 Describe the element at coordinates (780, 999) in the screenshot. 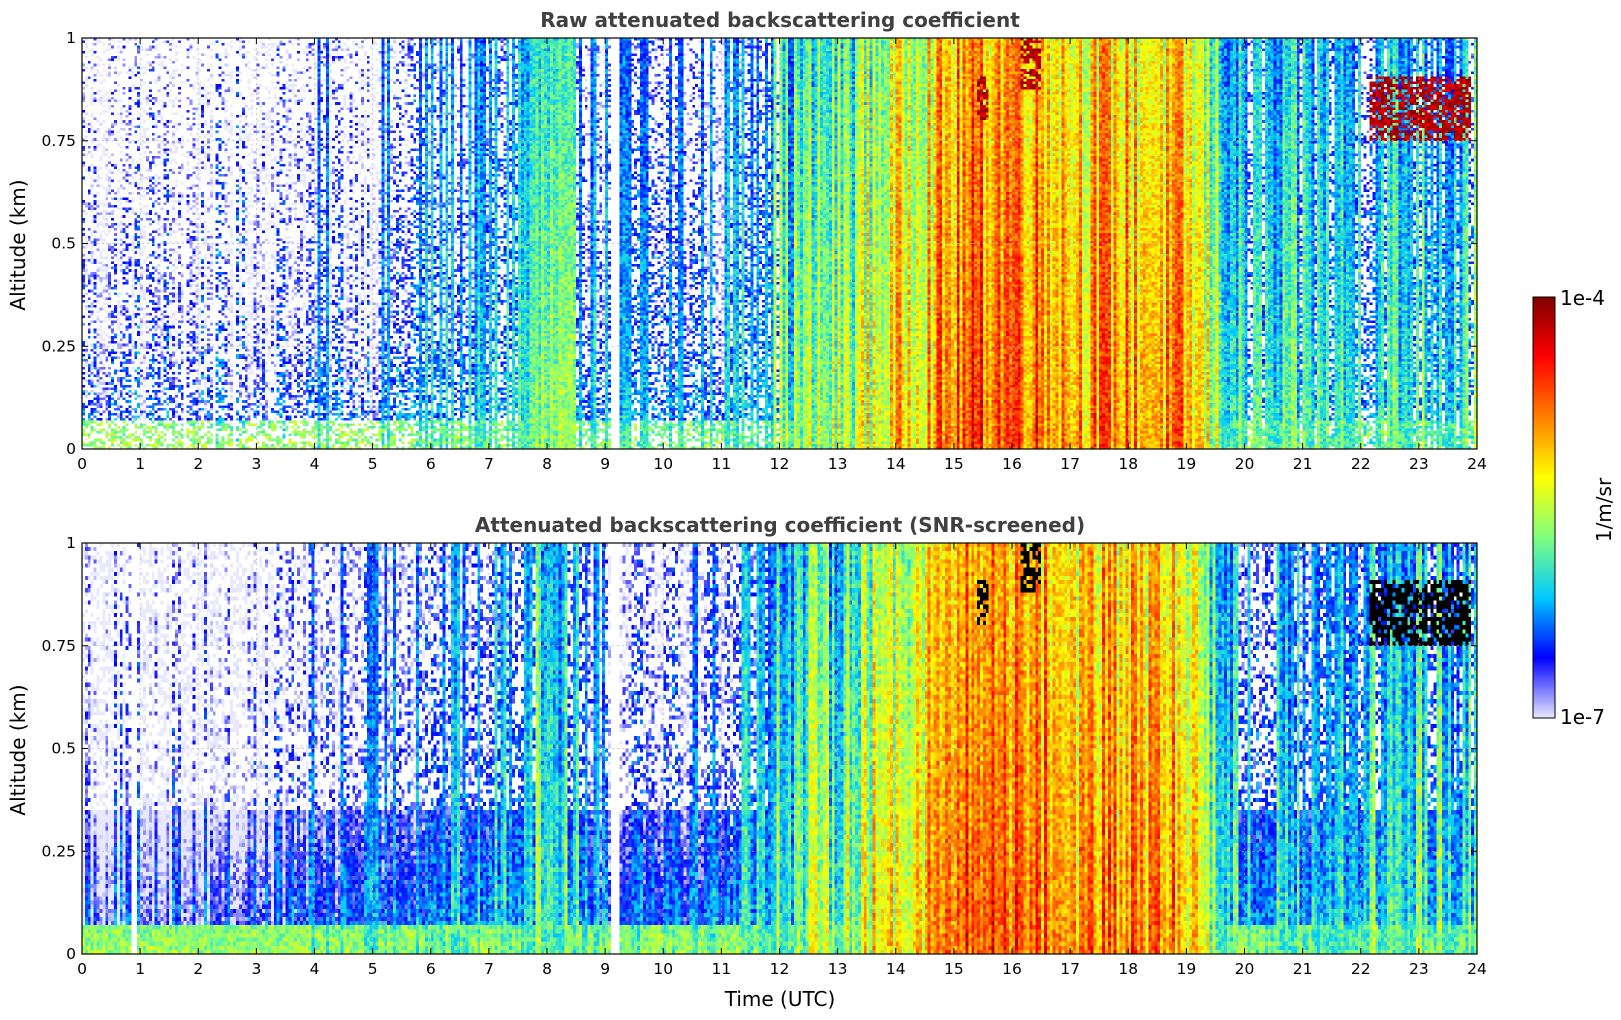

I see `x-axis-label: Time (UTC)` at that location.